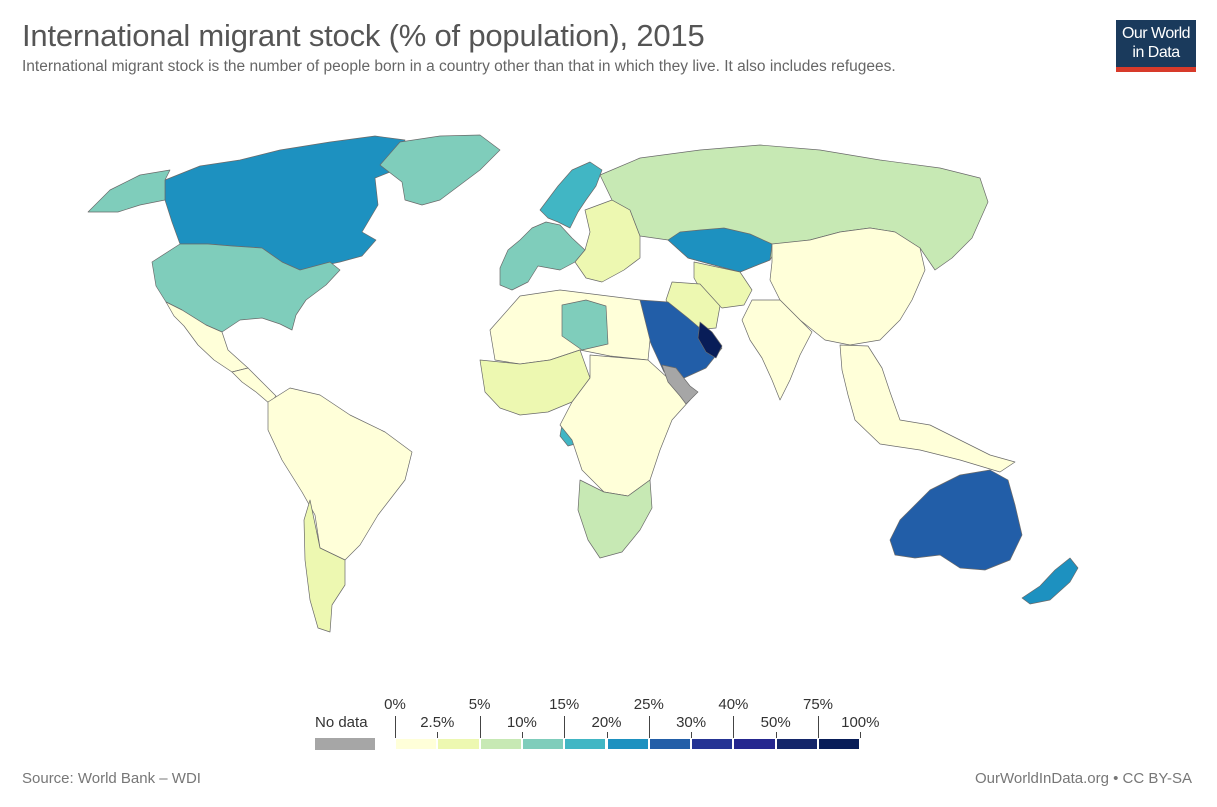 This screenshot has height=807, width=1217. What do you see at coordinates (1156, 52) in the screenshot?
I see `logo-line-2: in Data` at bounding box center [1156, 52].